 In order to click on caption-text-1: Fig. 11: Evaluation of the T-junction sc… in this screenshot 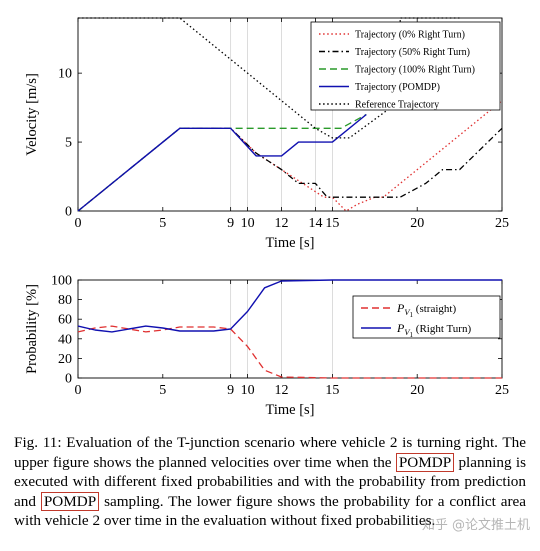, I will do `click(270, 452)`.